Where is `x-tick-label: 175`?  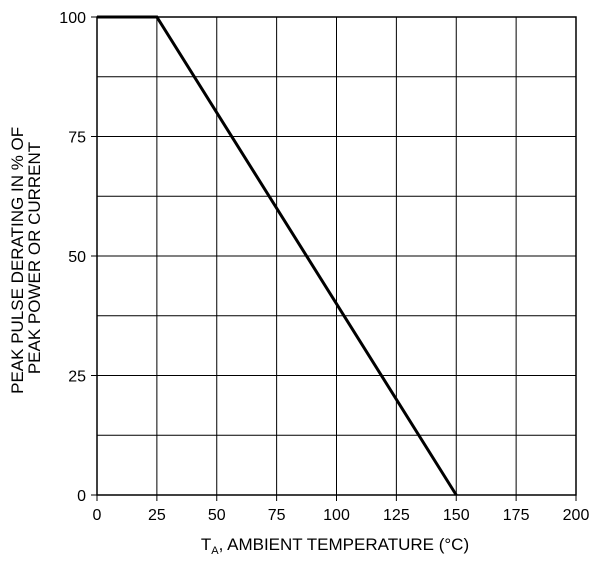
x-tick-label: 175 is located at coordinates (516, 515).